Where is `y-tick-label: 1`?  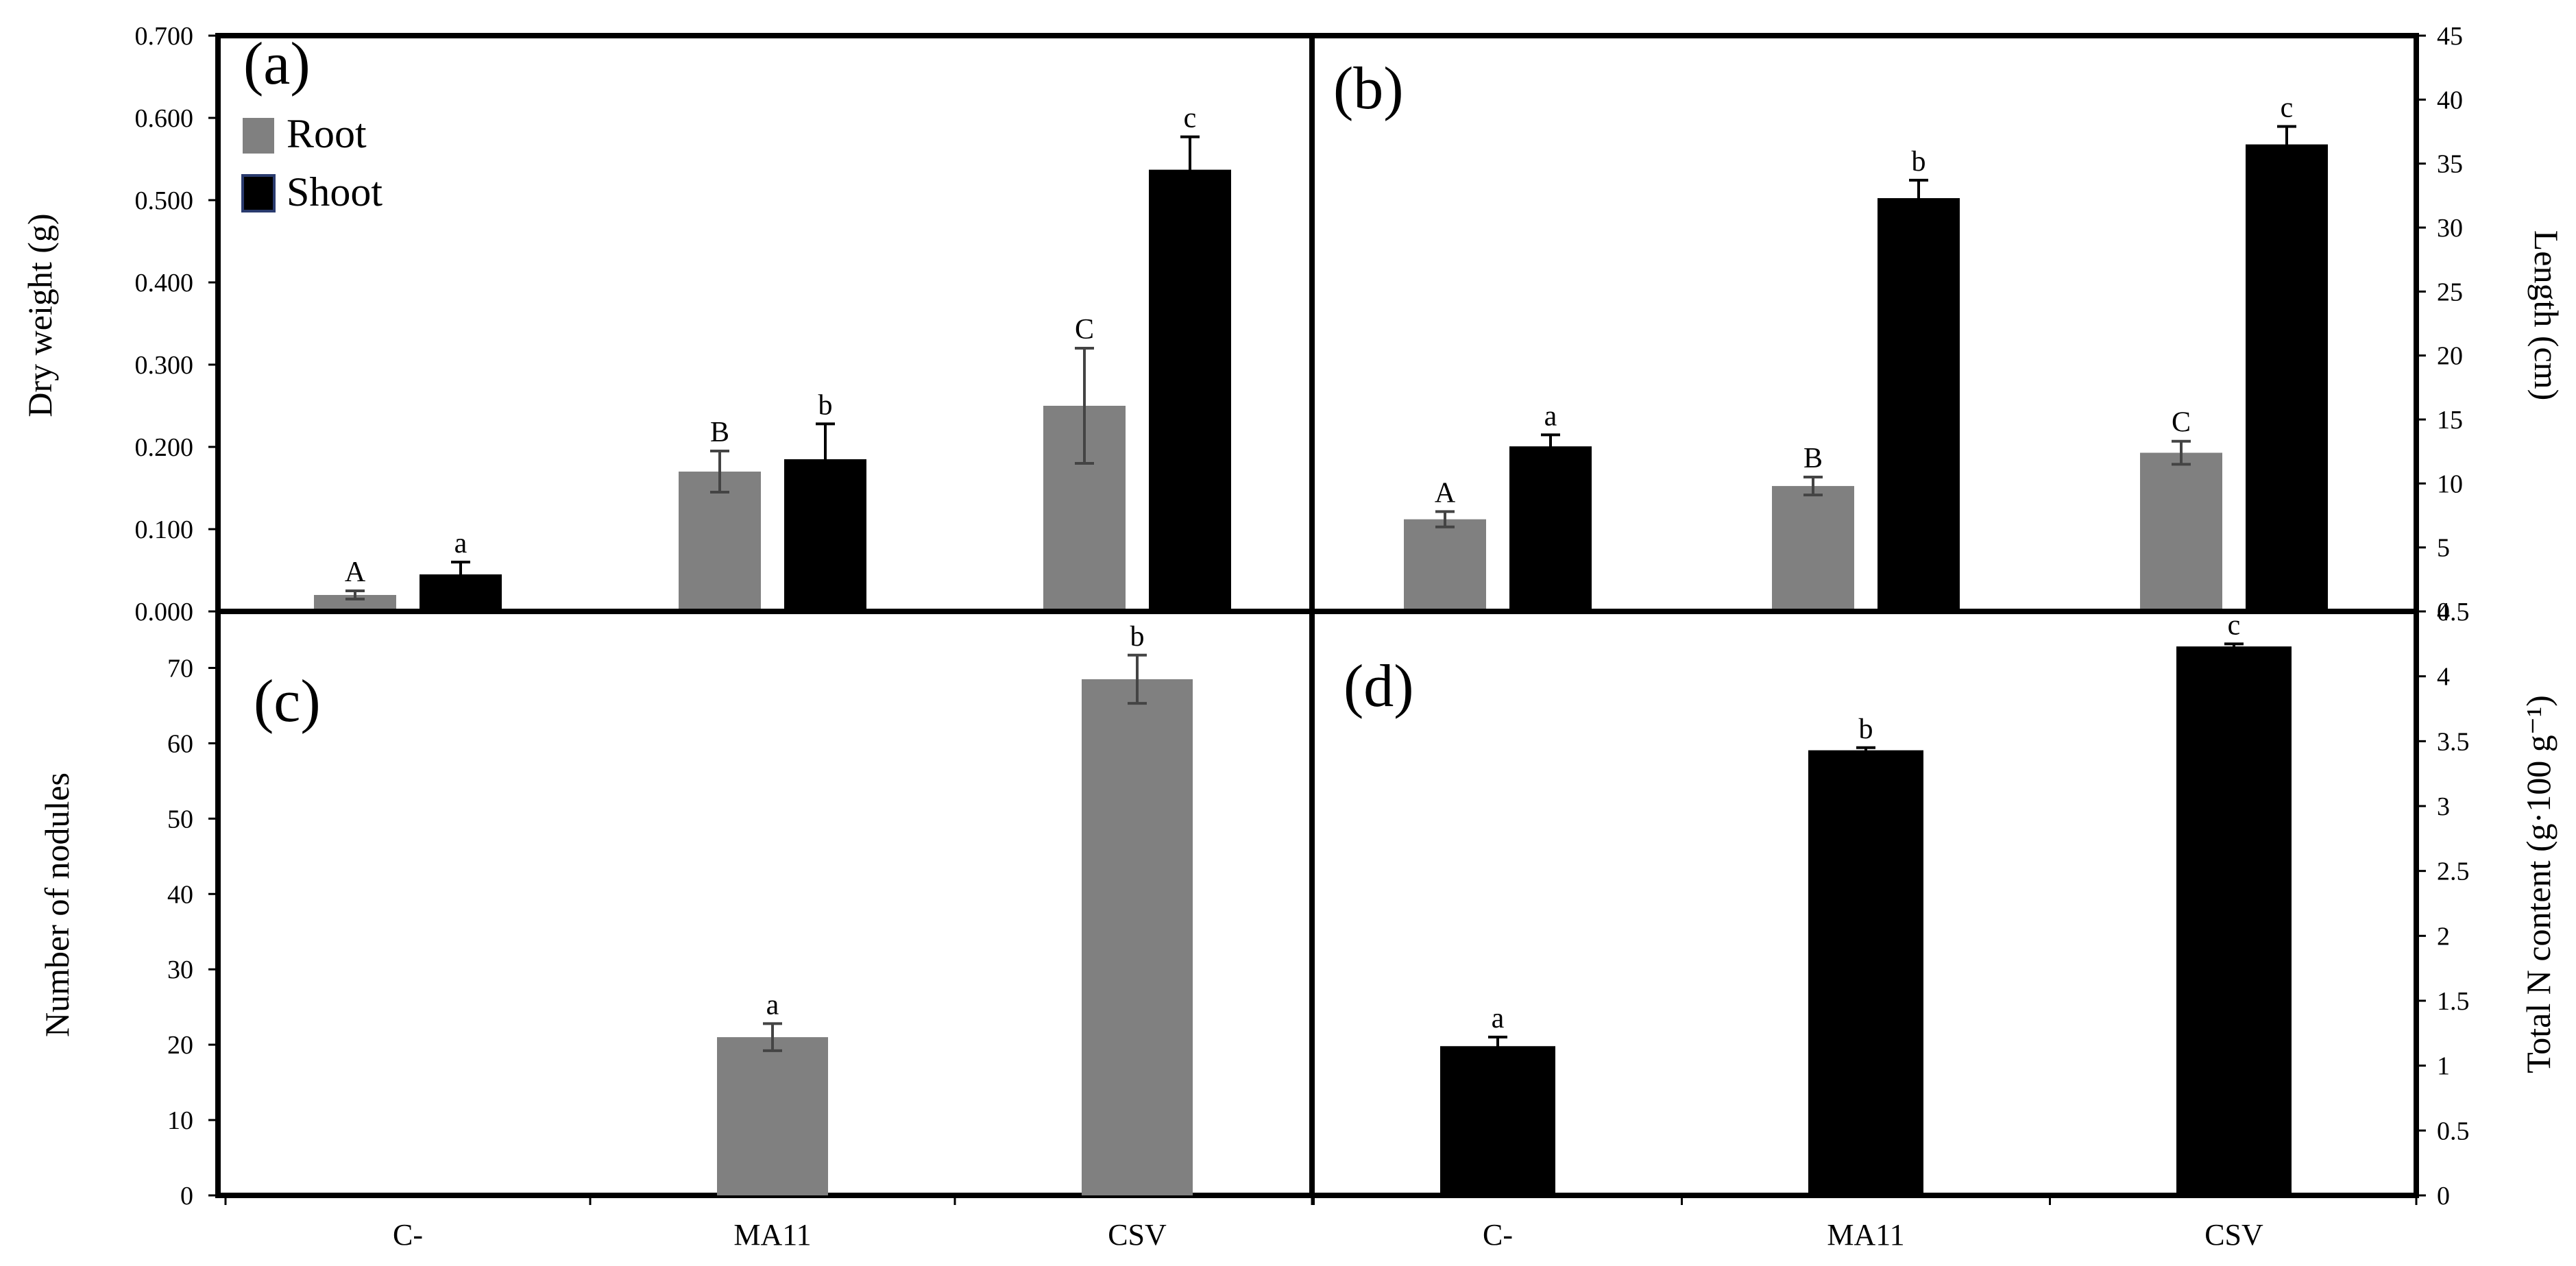
y-tick-label: 1 is located at coordinates (2443, 1066).